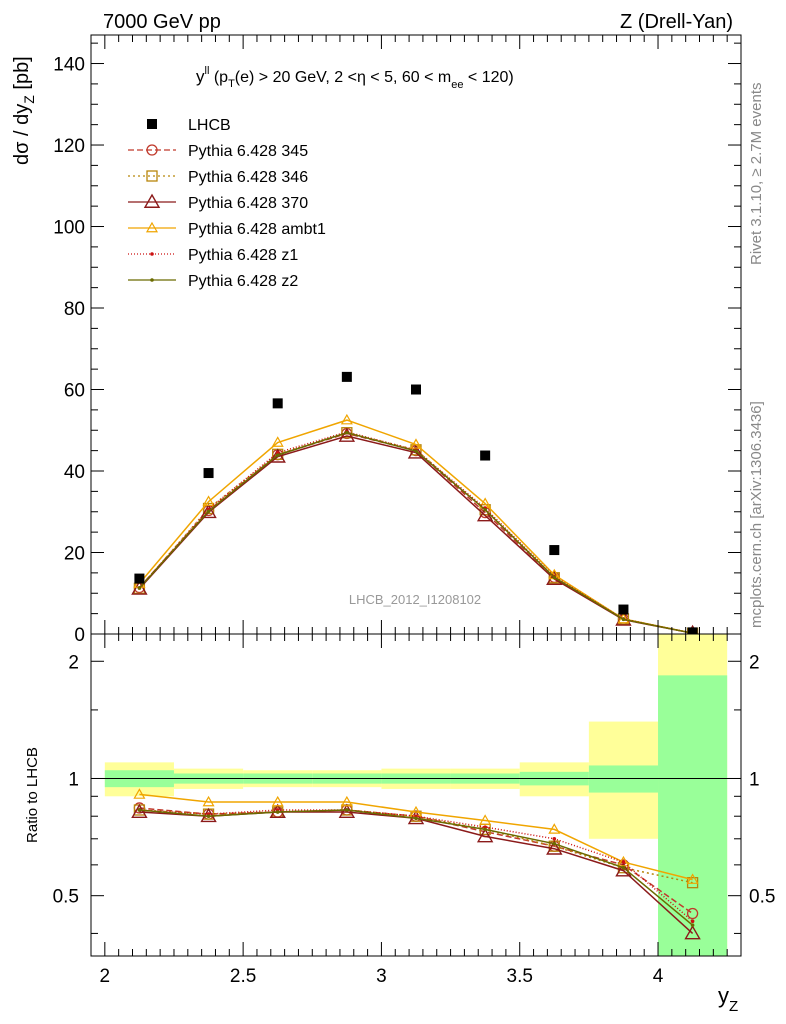  Describe the element at coordinates (105, 976) in the screenshot. I see `ratio-xtick-label-0: 2` at that location.